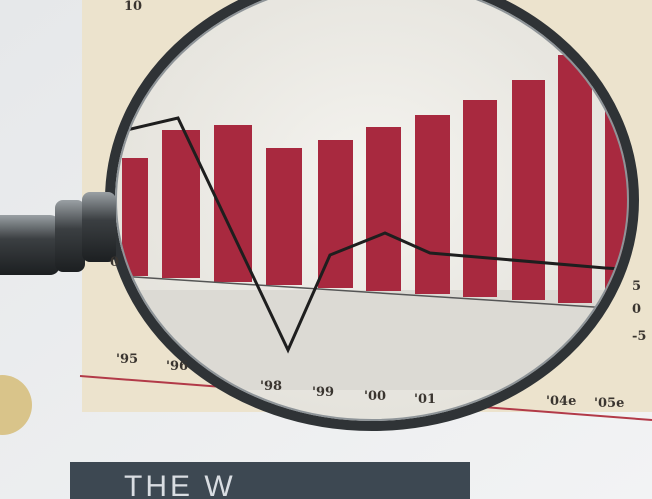  What do you see at coordinates (70, 236) in the screenshot?
I see `handle-collar` at bounding box center [70, 236].